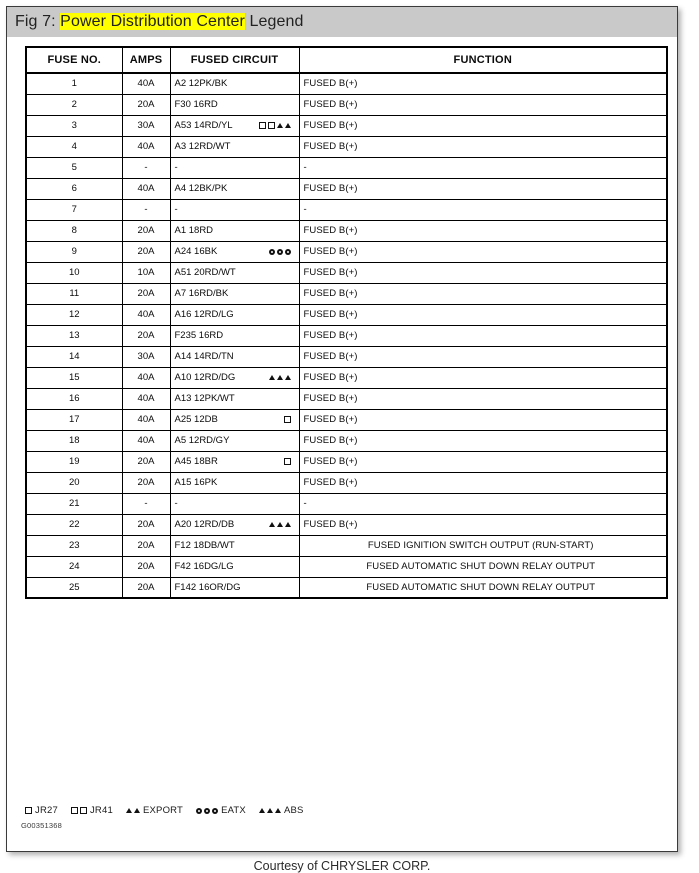 This screenshot has width=699, height=873. I want to click on circuit-content: A15 16PK, so click(235, 482).